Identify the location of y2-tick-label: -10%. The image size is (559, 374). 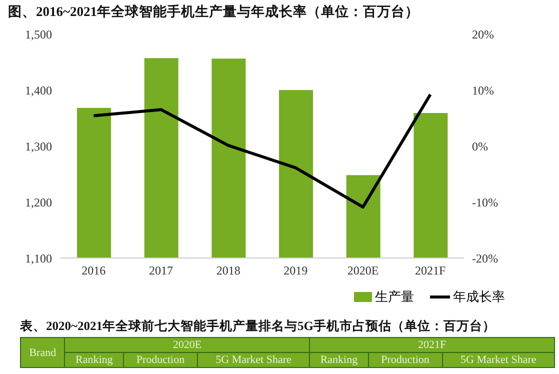
(485, 202).